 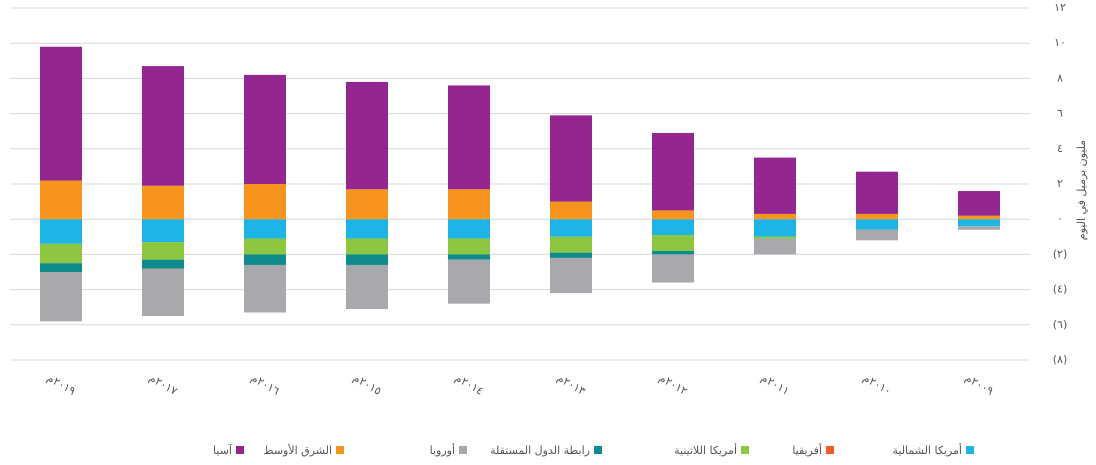 I want to click on legend-label: آسيا, so click(x=223, y=450).